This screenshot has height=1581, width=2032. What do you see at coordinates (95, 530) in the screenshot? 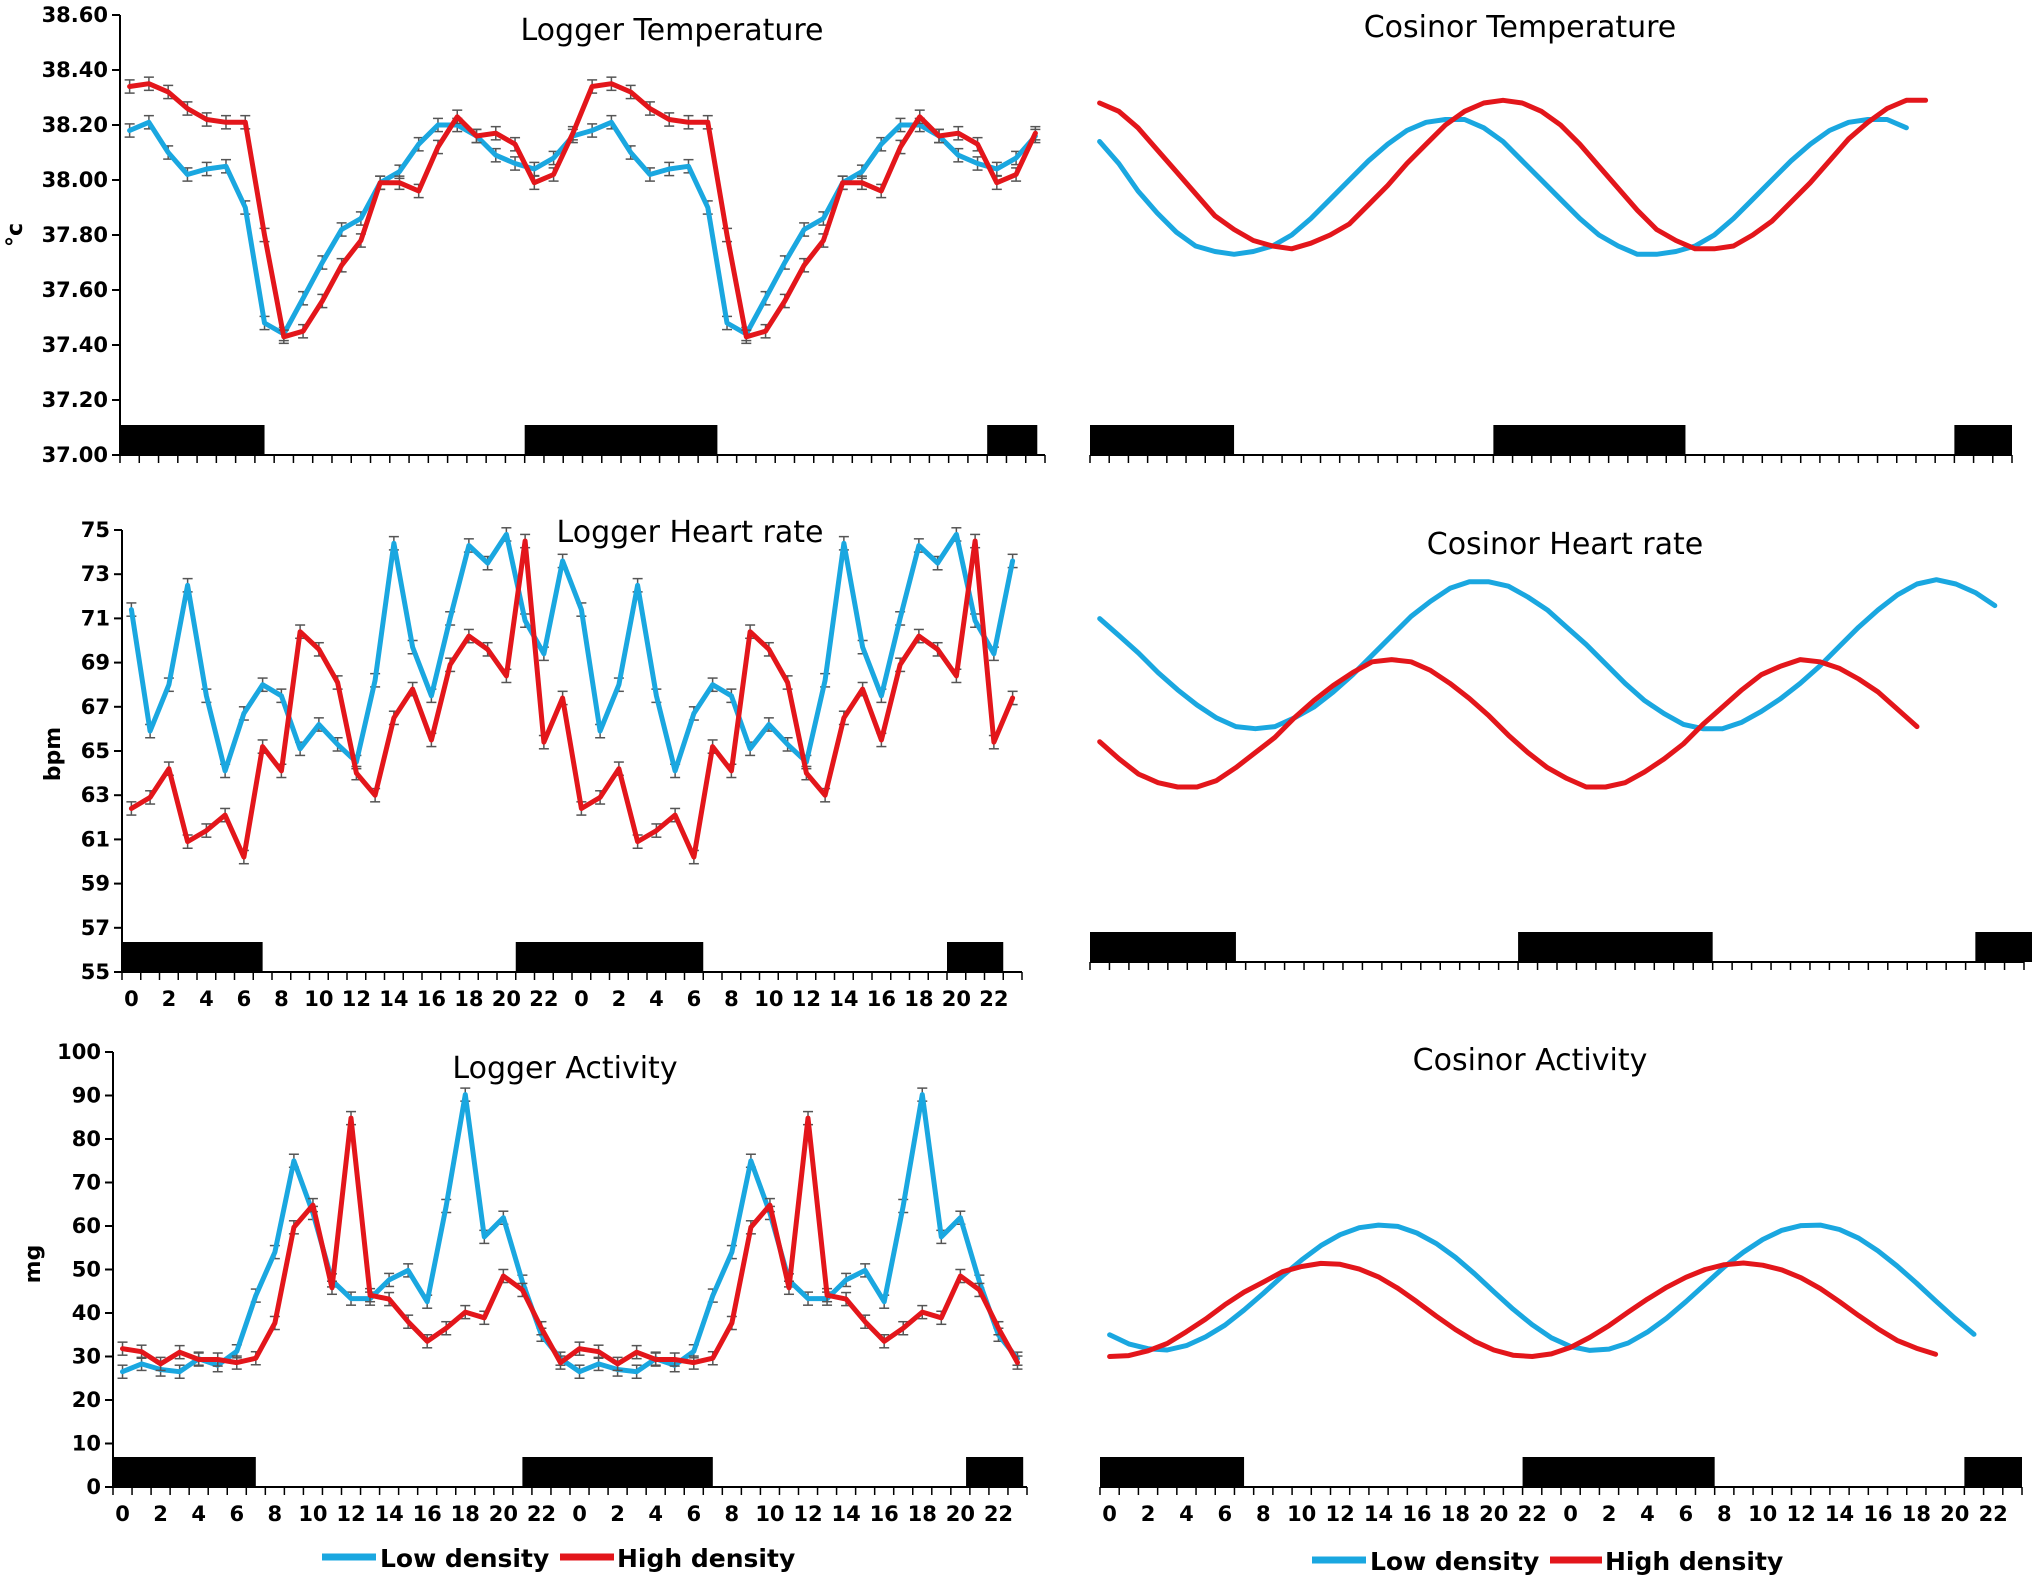
I see `logger-hr-y-tick-label: 75` at bounding box center [95, 530].